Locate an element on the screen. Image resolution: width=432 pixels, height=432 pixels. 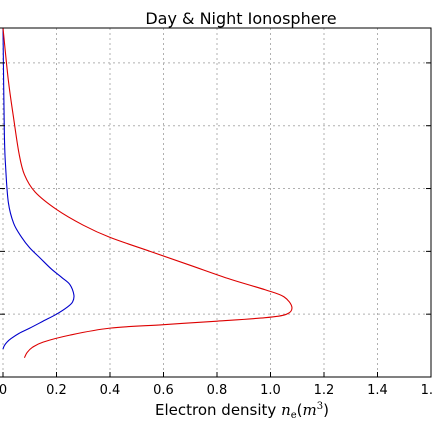
x-tick-label: 1.4 is located at coordinates (377, 390).